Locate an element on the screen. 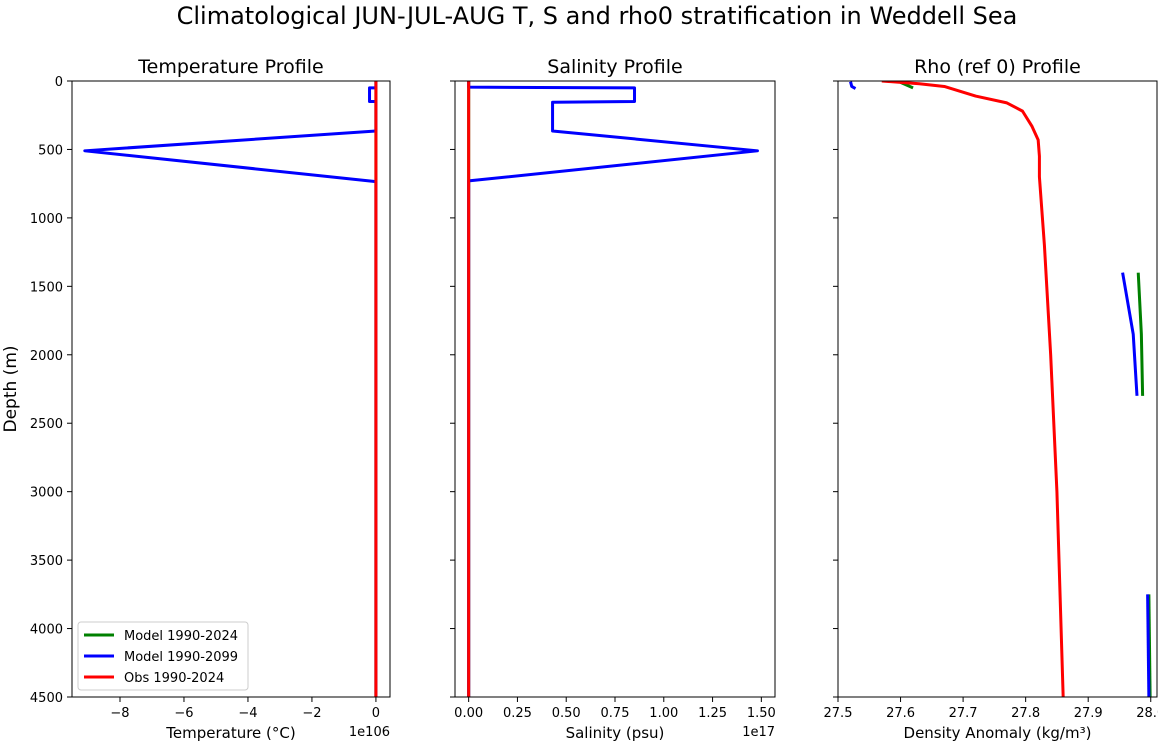  x-offset-text: 1e106 is located at coordinates (369, 732).